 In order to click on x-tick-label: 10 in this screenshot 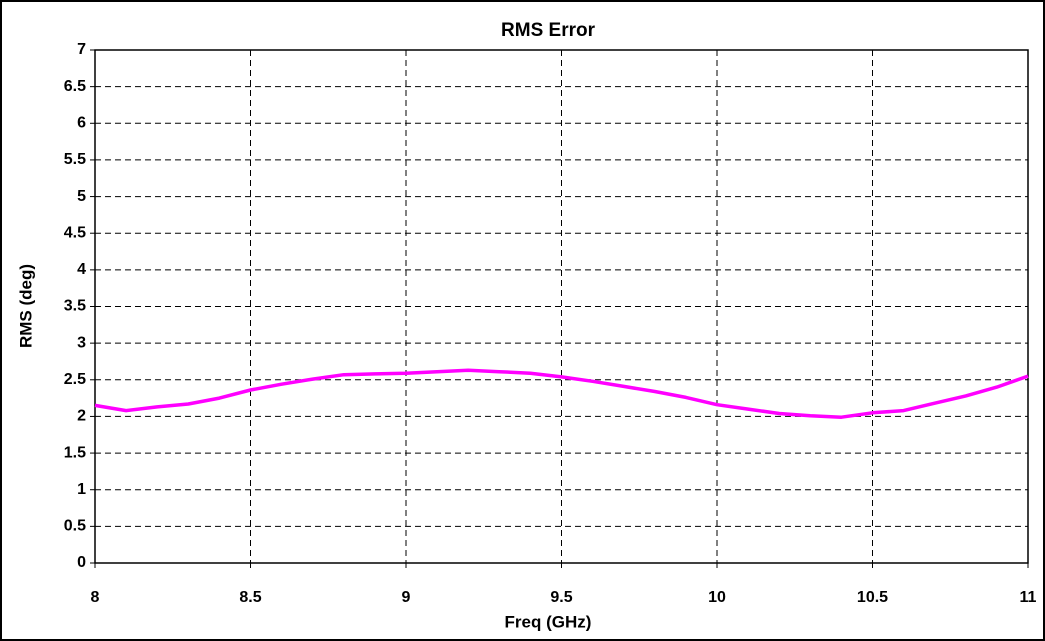, I will do `click(717, 597)`.